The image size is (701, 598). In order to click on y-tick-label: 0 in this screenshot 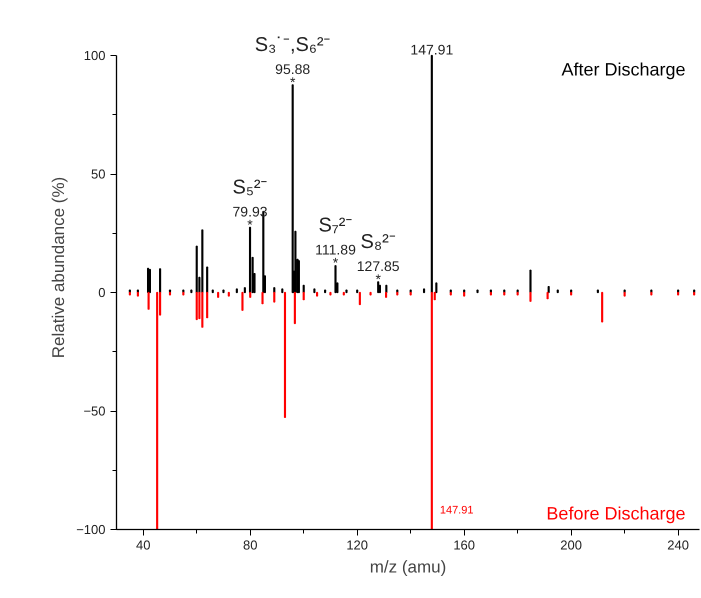, I will do `click(102, 292)`.